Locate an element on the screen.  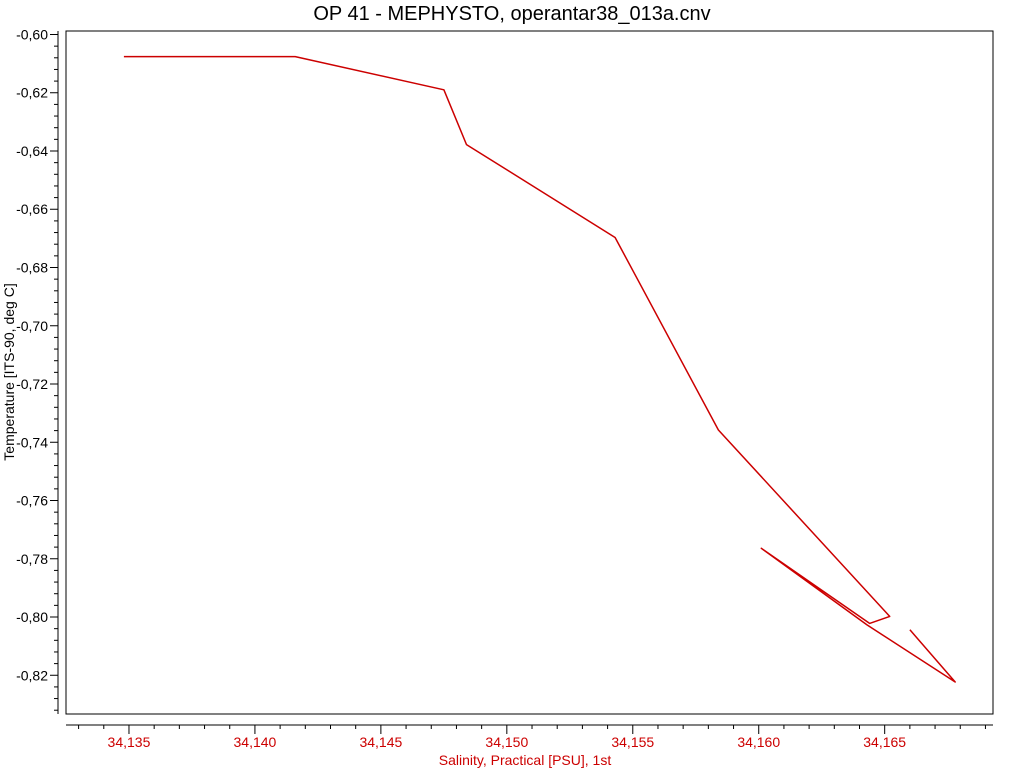
chart-title: OP 41 - MEPHYSTO, operantar38_013a.cnv is located at coordinates (511, 14).